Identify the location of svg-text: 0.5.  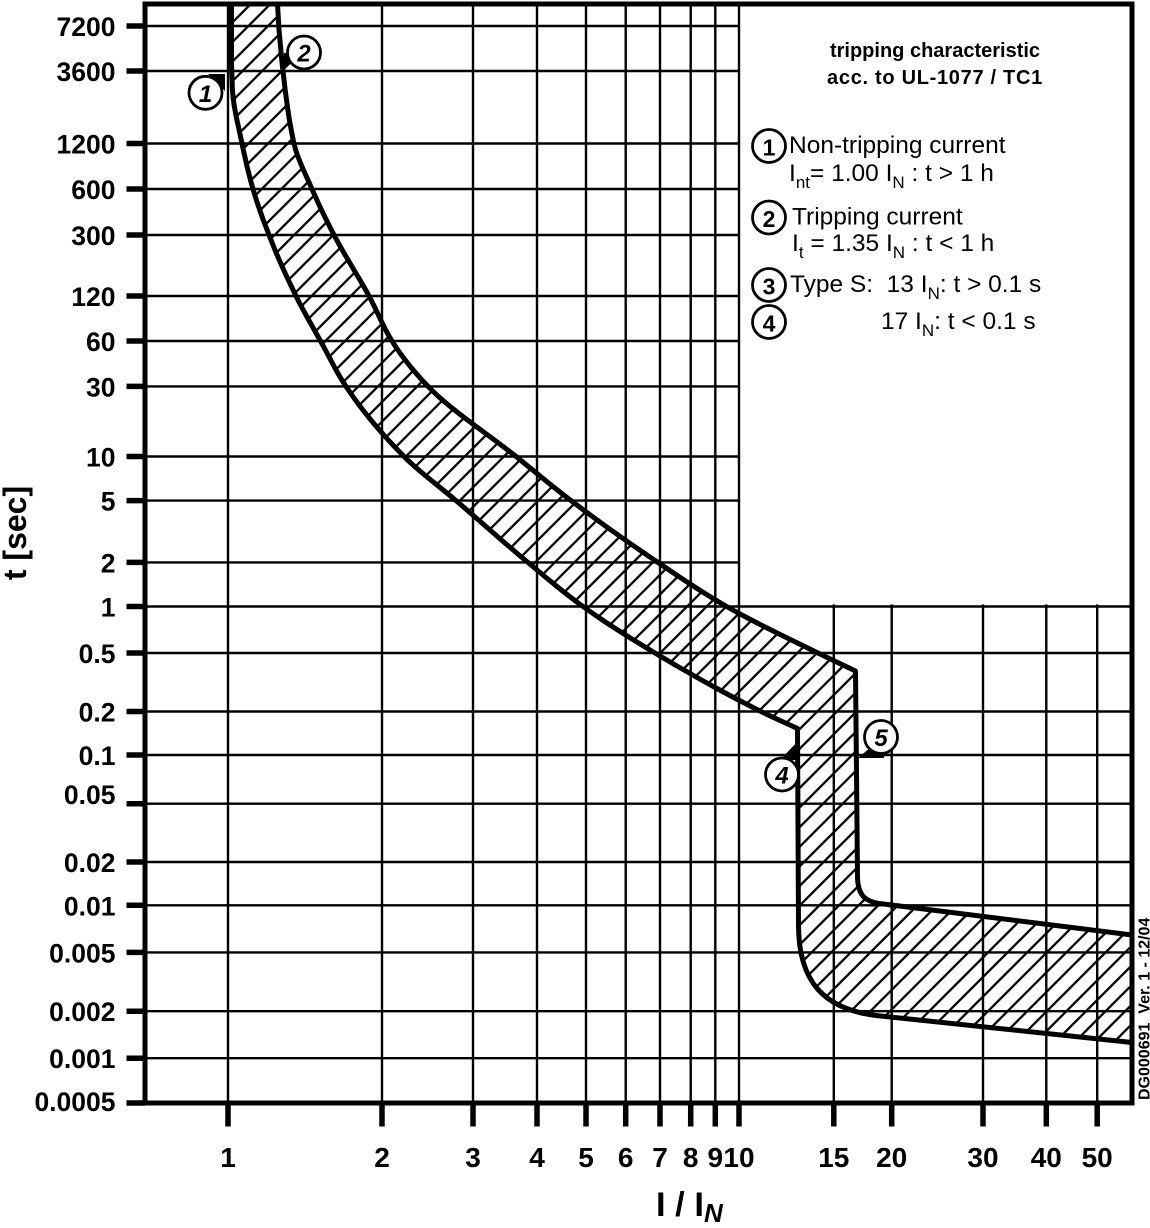
(97, 654).